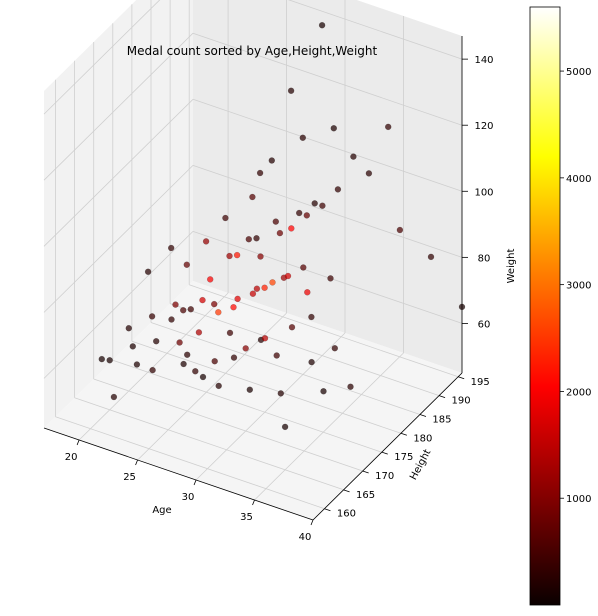 This screenshot has height=616, width=598. I want to click on y-tick-label: 190, so click(461, 401).